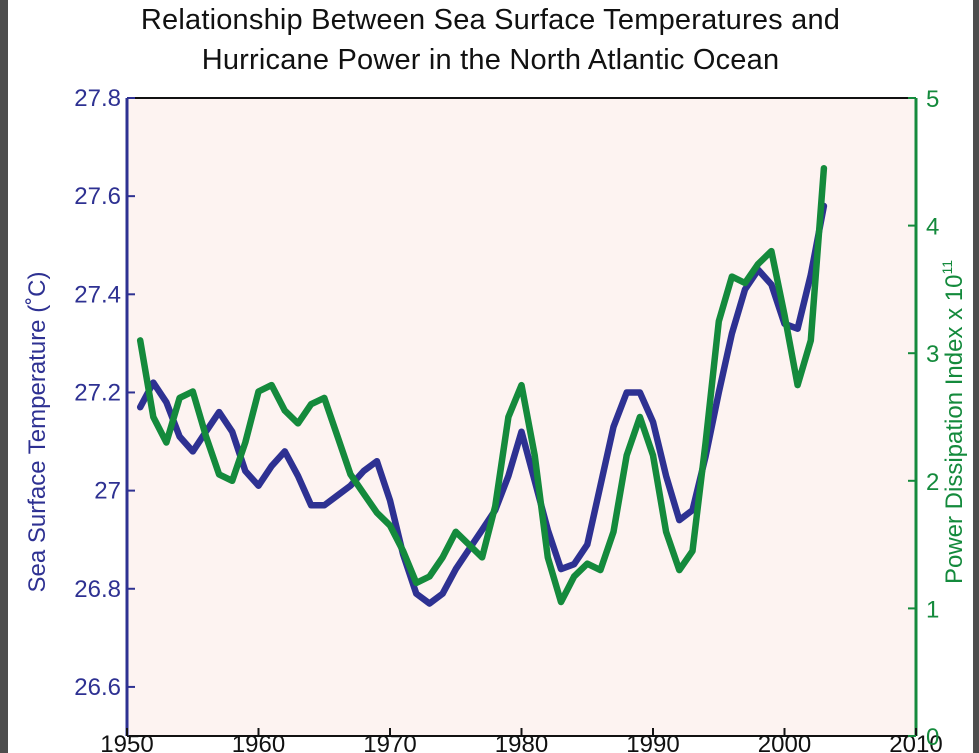 The height and width of the screenshot is (753, 979). What do you see at coordinates (521, 742) in the screenshot?
I see `x-tick-label: 1980` at bounding box center [521, 742].